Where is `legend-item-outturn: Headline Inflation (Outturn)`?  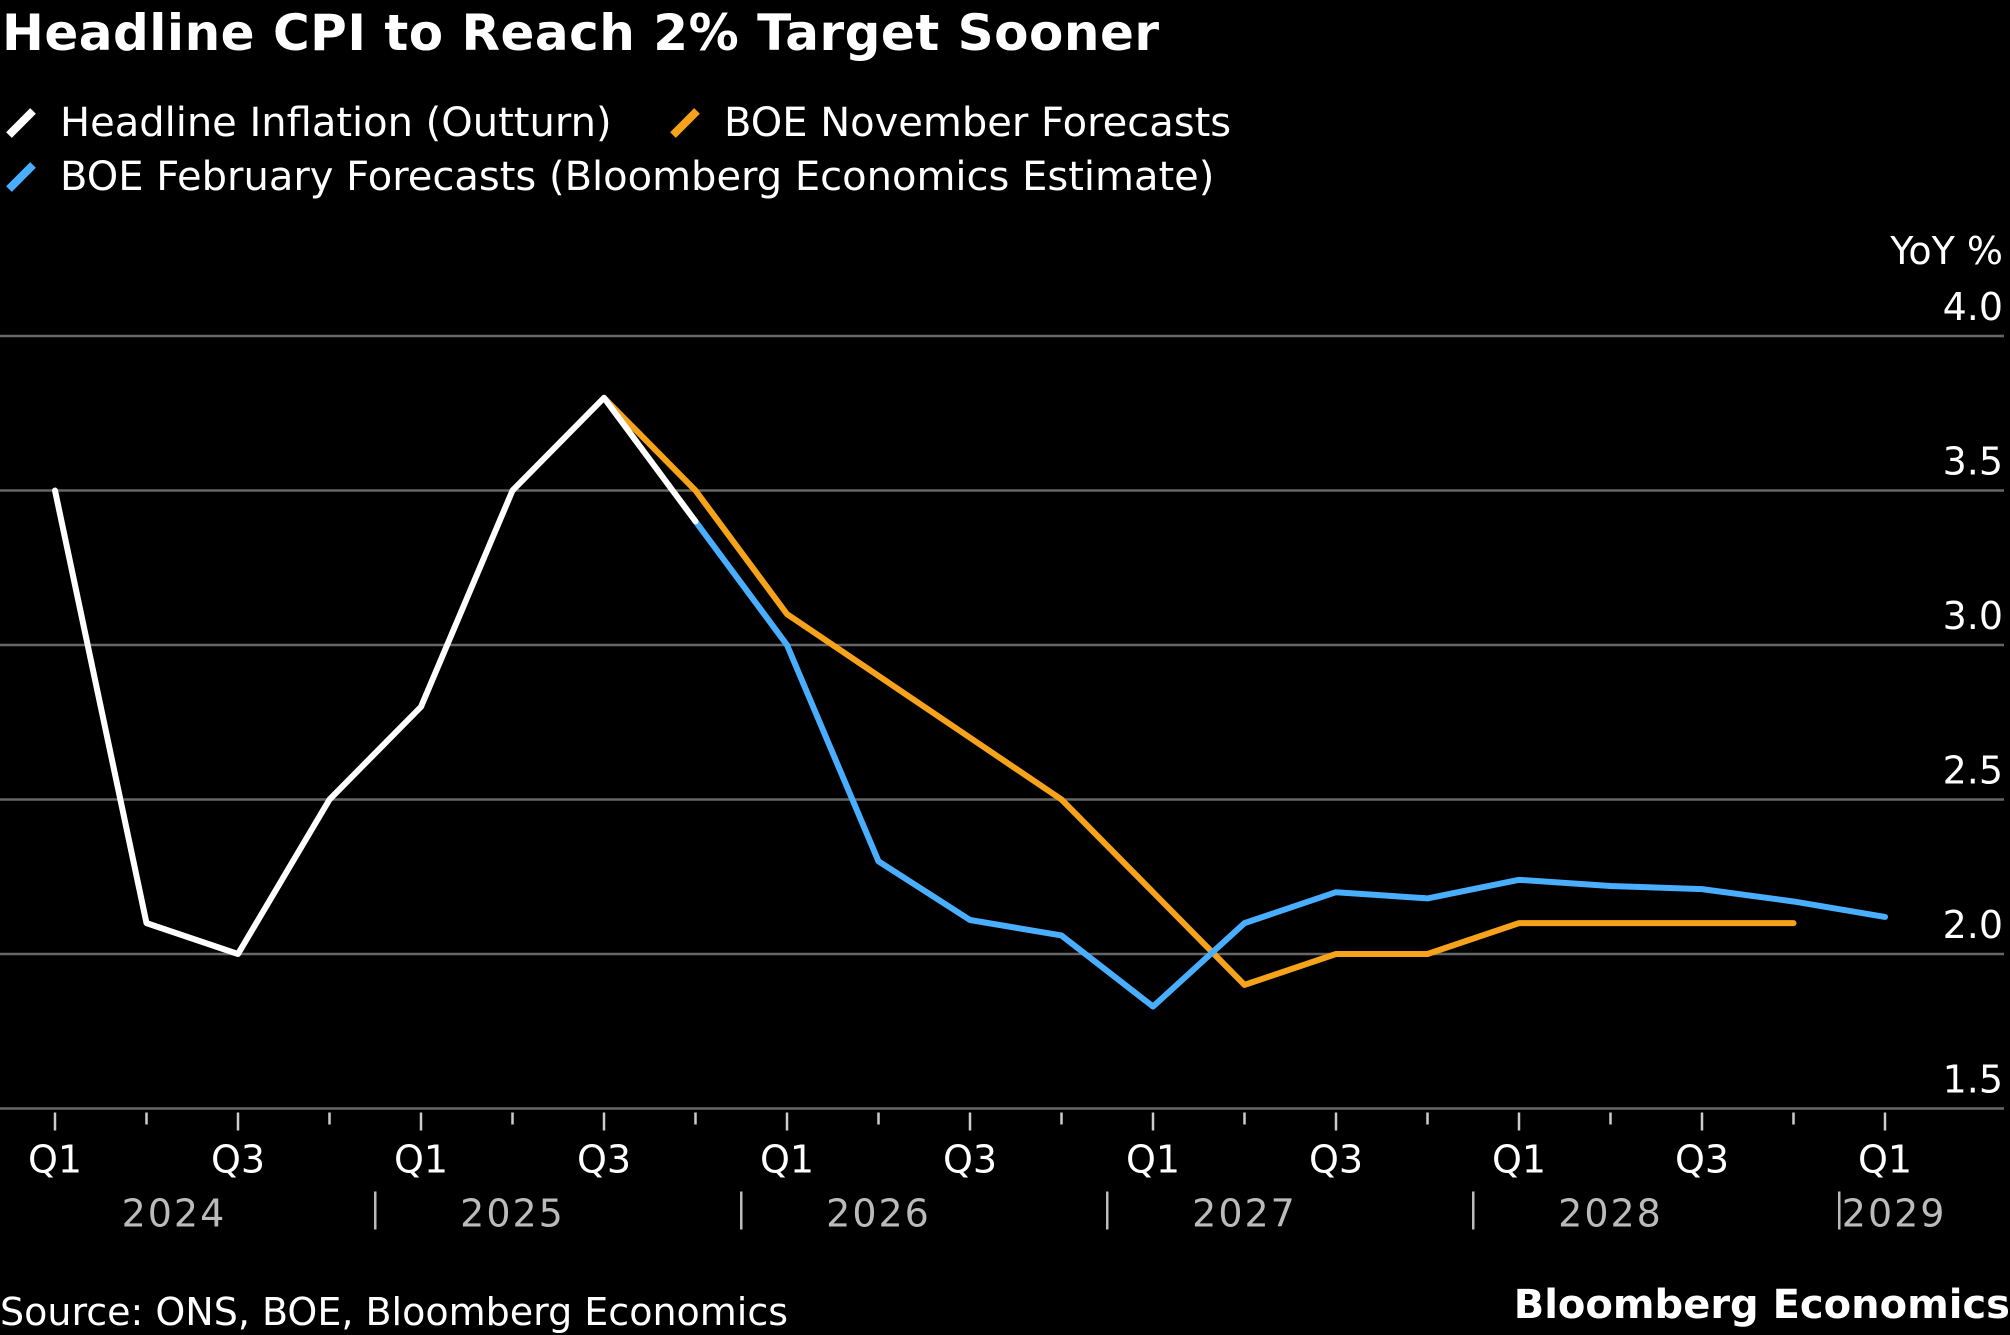 legend-item-outturn: Headline Inflation (Outturn) is located at coordinates (308, 123).